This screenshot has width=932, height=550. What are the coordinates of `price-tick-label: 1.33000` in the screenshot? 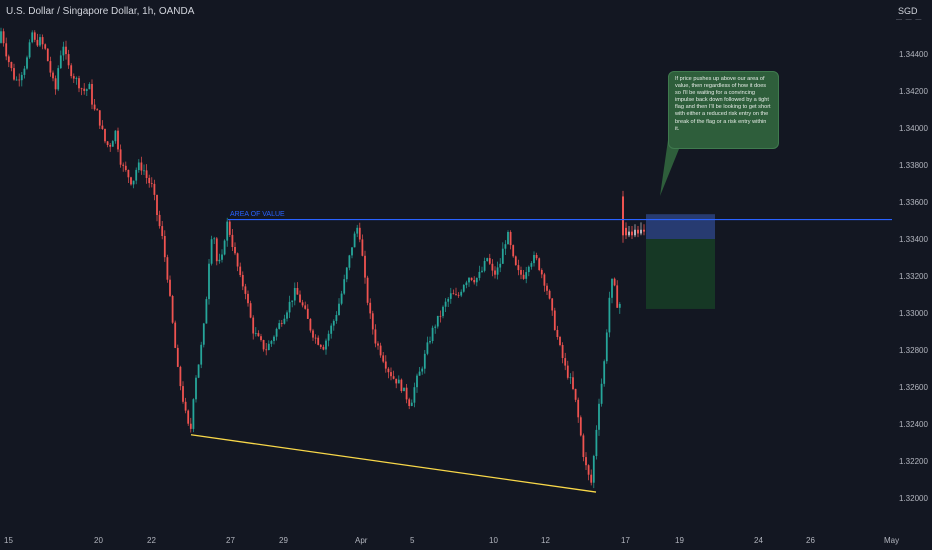 It's located at (913, 313).